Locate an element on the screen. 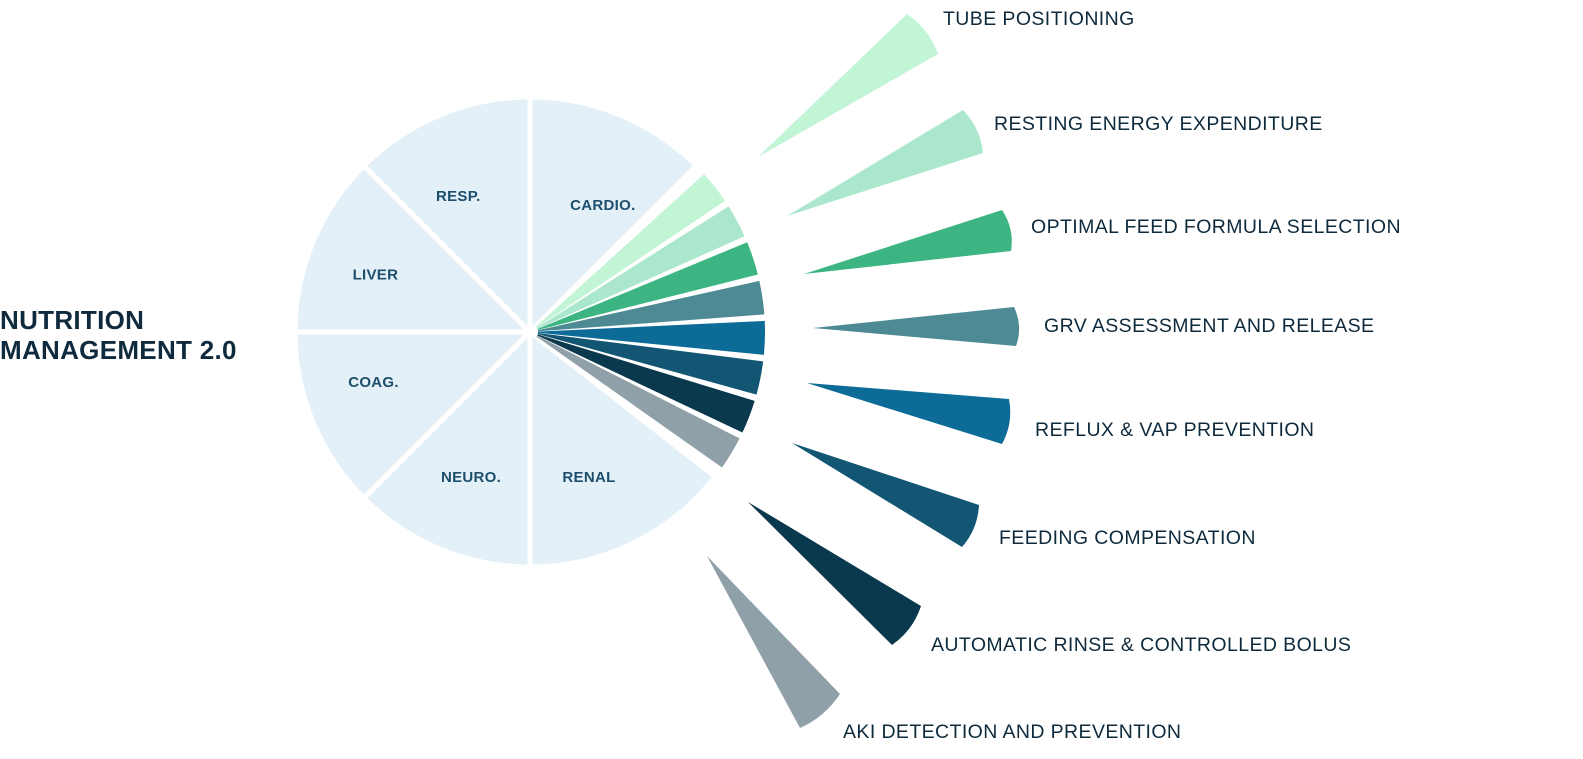  feature-ray-reflux-and-vap-prevention is located at coordinates (909, 413).